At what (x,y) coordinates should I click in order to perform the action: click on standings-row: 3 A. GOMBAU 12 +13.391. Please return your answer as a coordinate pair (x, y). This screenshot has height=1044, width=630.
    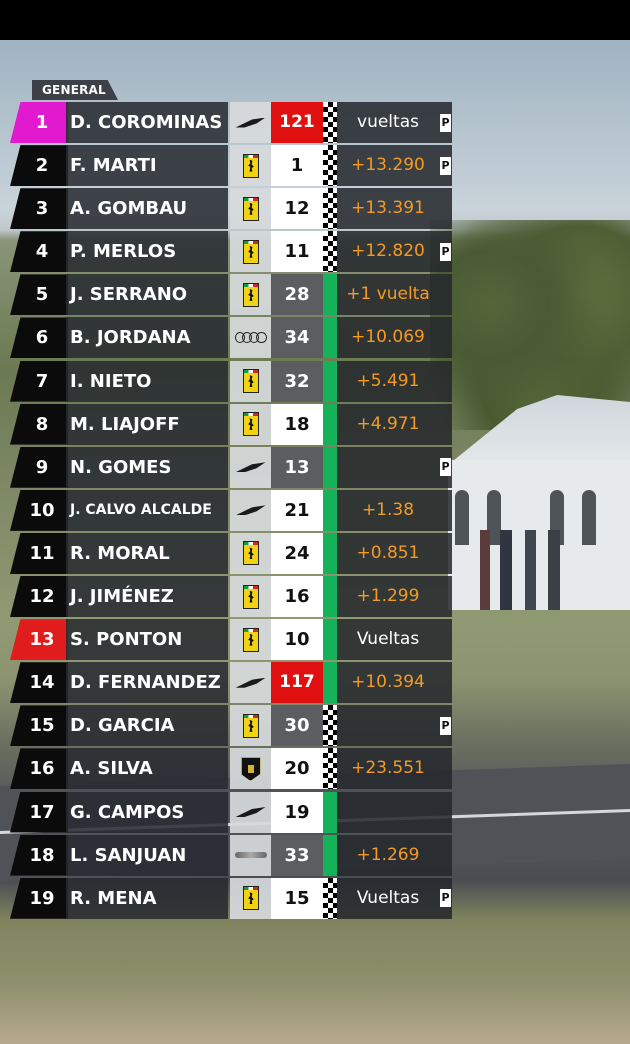
    Looking at the image, I should click on (230, 209).